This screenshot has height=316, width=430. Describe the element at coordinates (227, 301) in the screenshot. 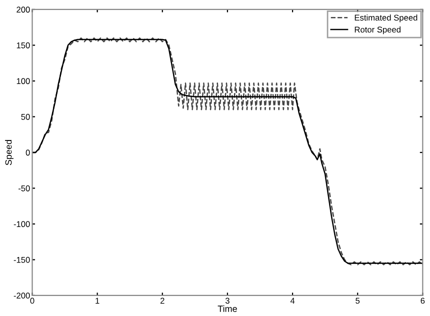

I see `x-tick-label: 3` at that location.